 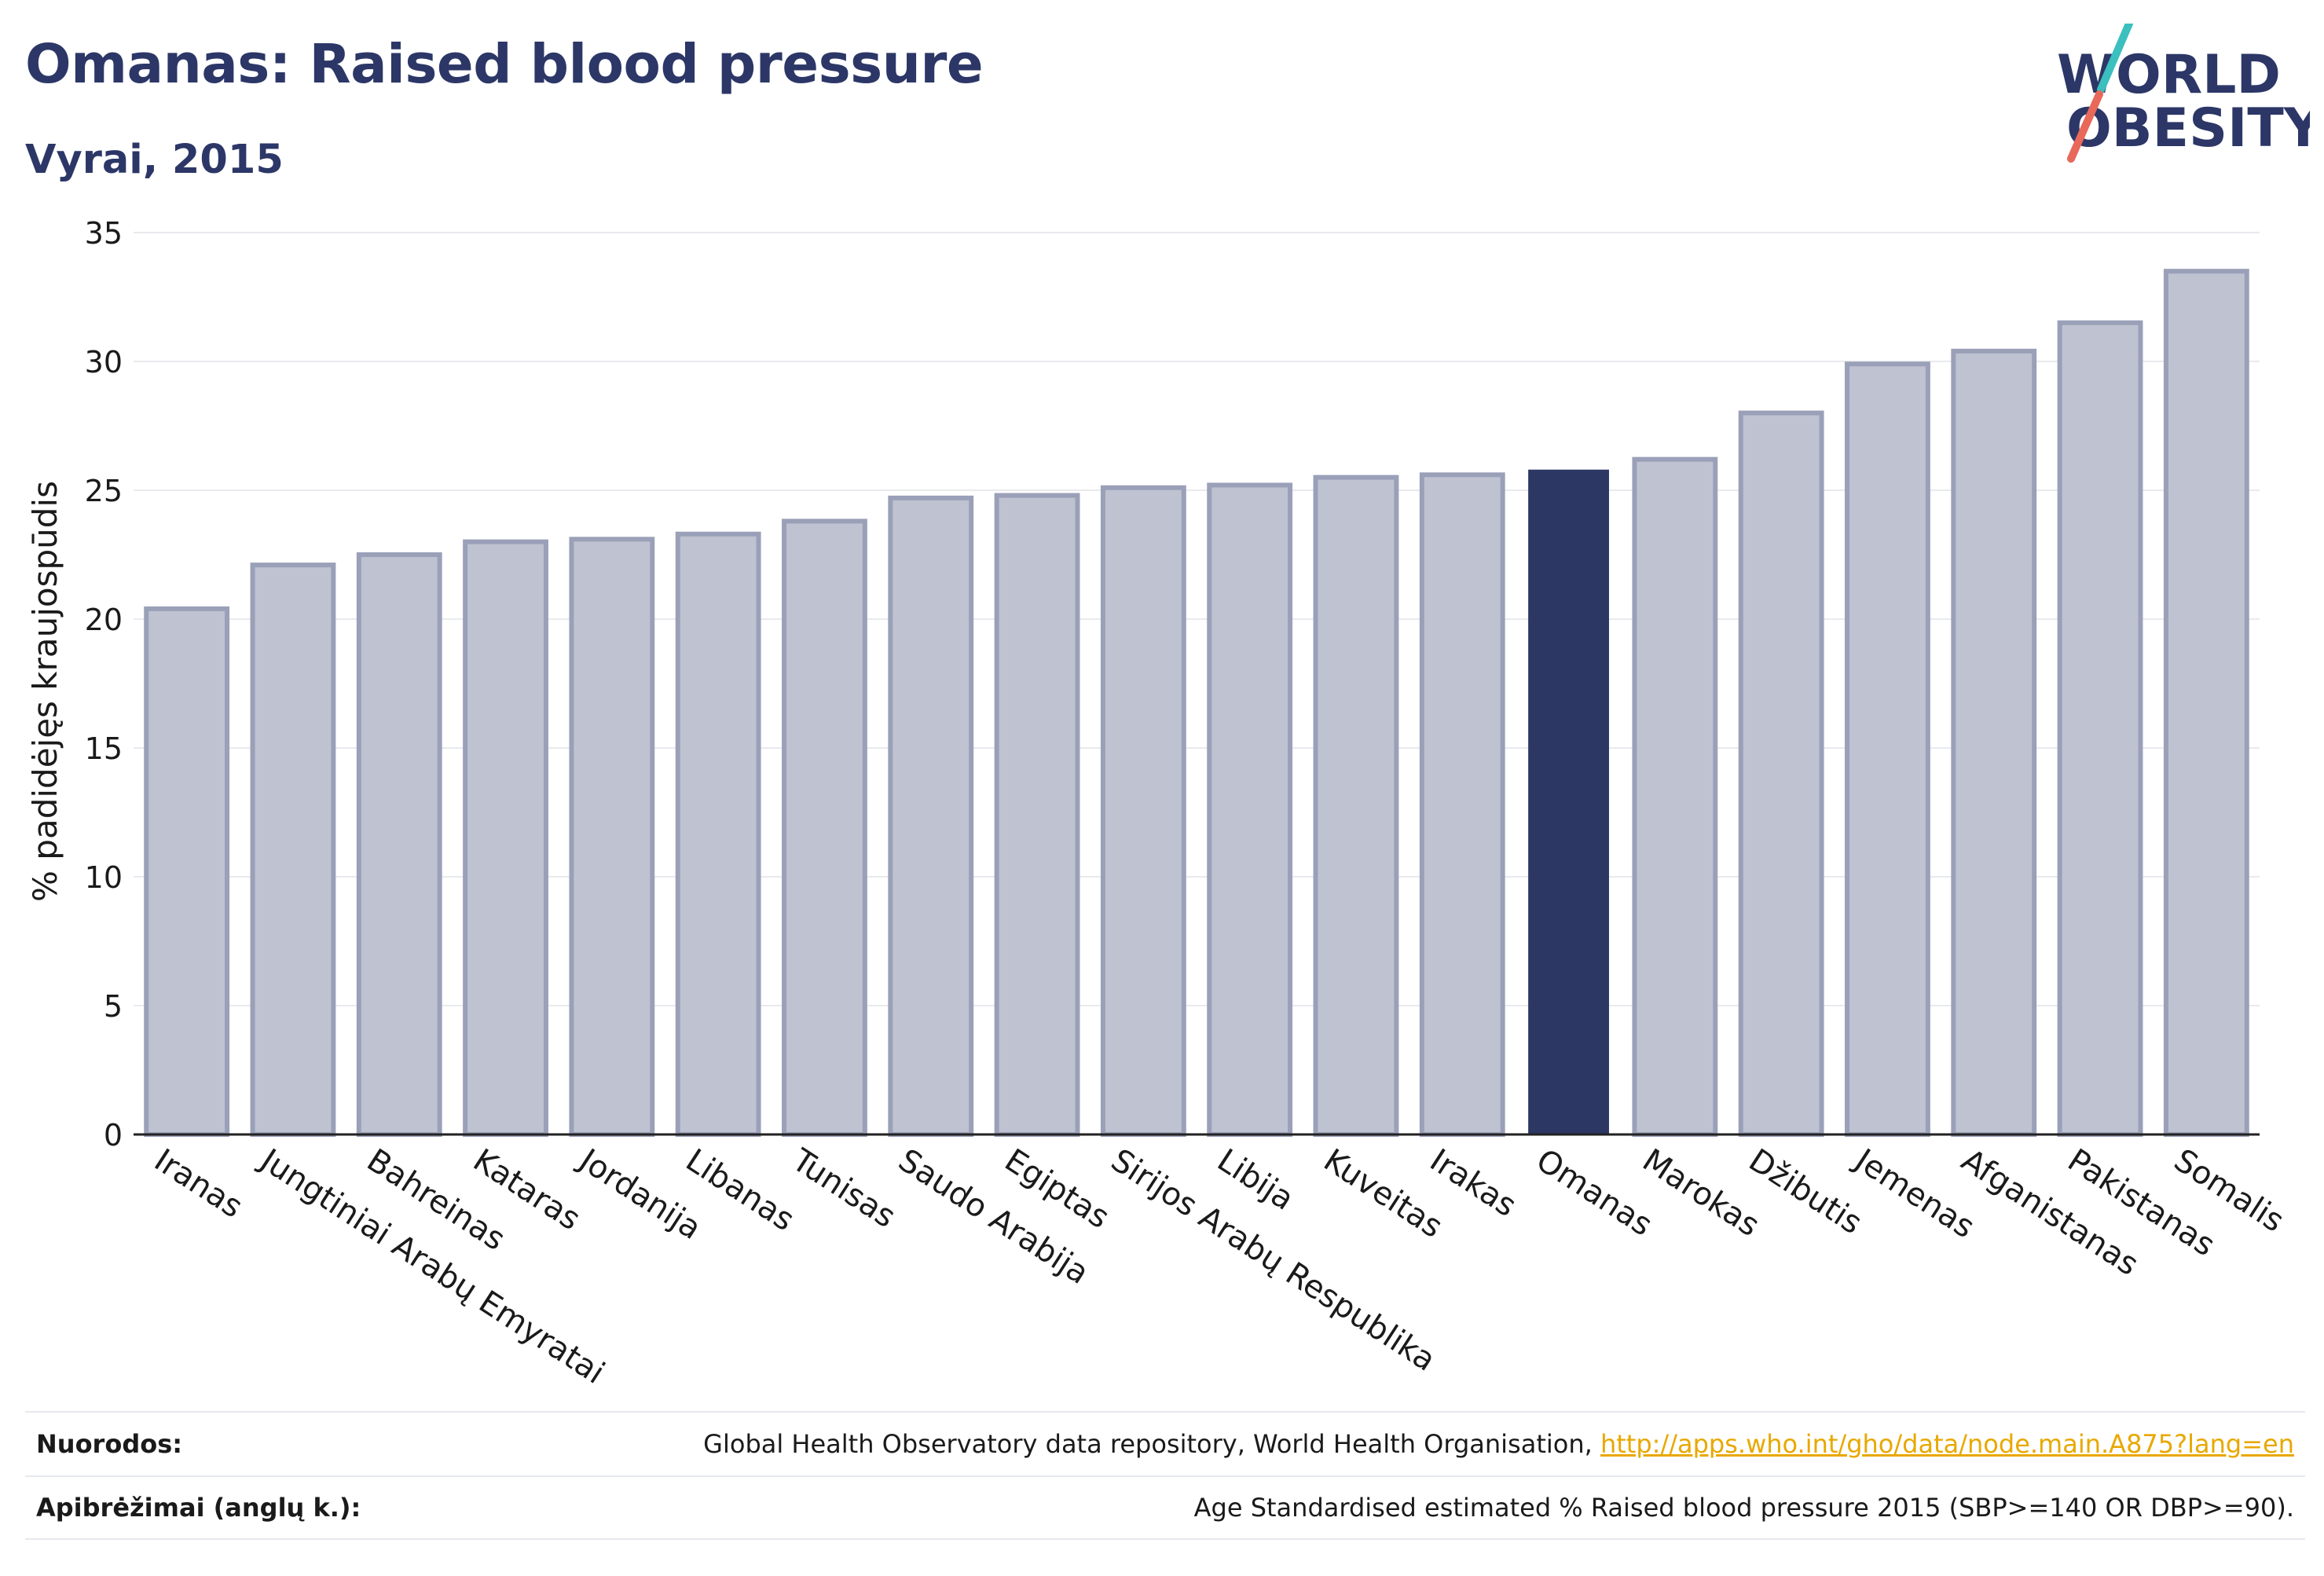 What do you see at coordinates (1805, 1191) in the screenshot?
I see `x-tick-label: Džibutis` at bounding box center [1805, 1191].